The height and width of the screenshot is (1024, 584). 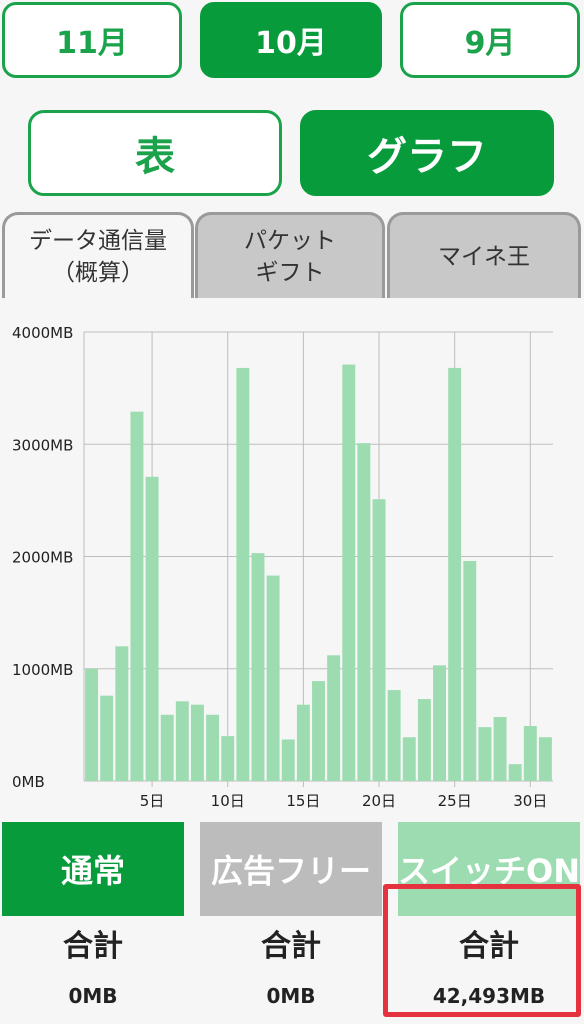 What do you see at coordinates (291, 869) in the screenshot?
I see `summary-ad-free-title: 広告フリー` at bounding box center [291, 869].